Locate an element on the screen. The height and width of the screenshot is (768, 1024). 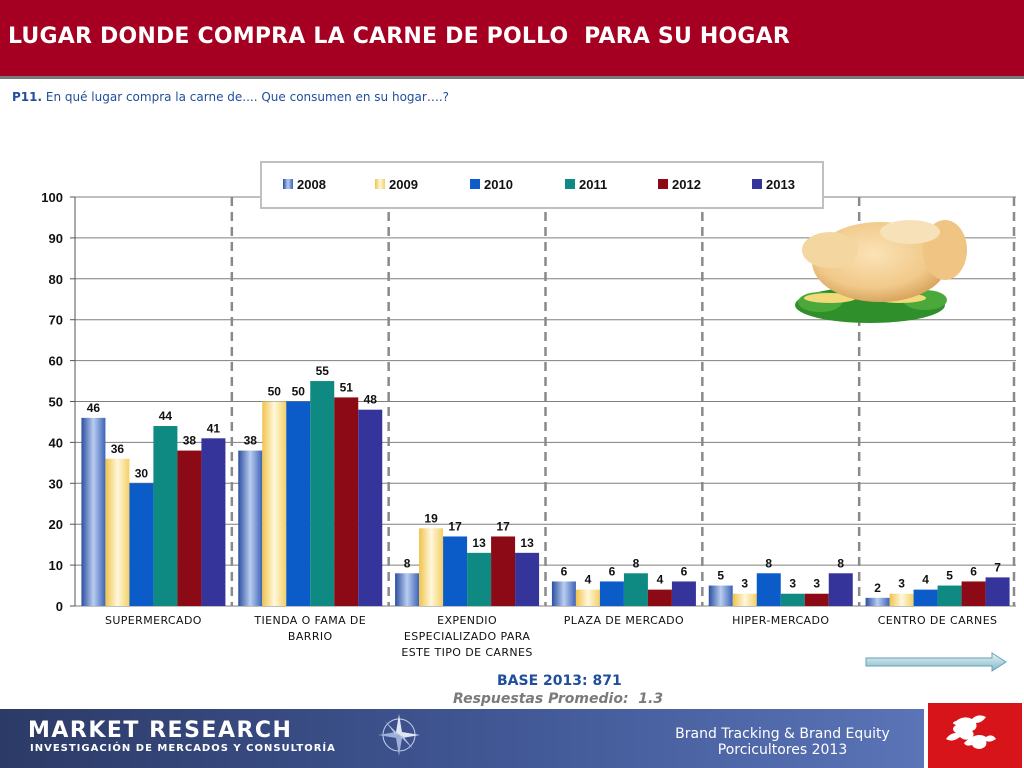
y-tick-label: 30 is located at coordinates (56, 483).